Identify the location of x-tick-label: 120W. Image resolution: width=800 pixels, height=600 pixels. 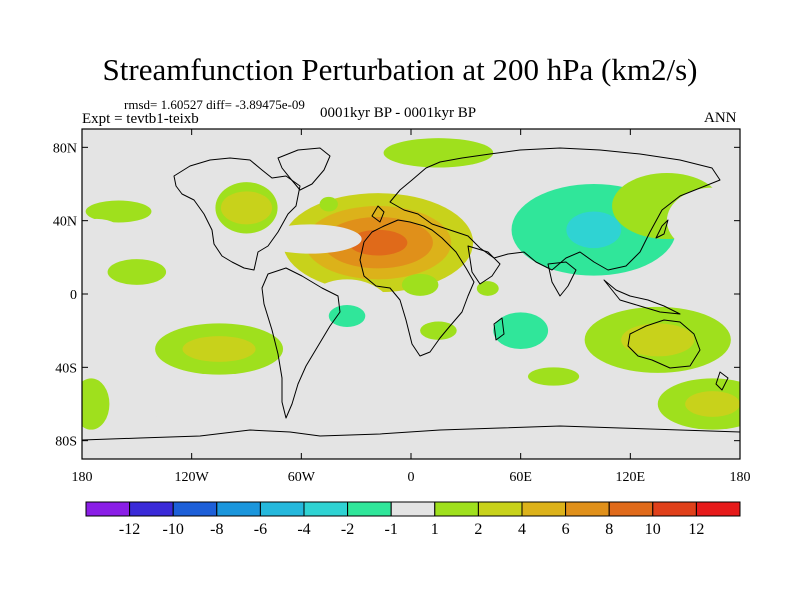
(192, 477).